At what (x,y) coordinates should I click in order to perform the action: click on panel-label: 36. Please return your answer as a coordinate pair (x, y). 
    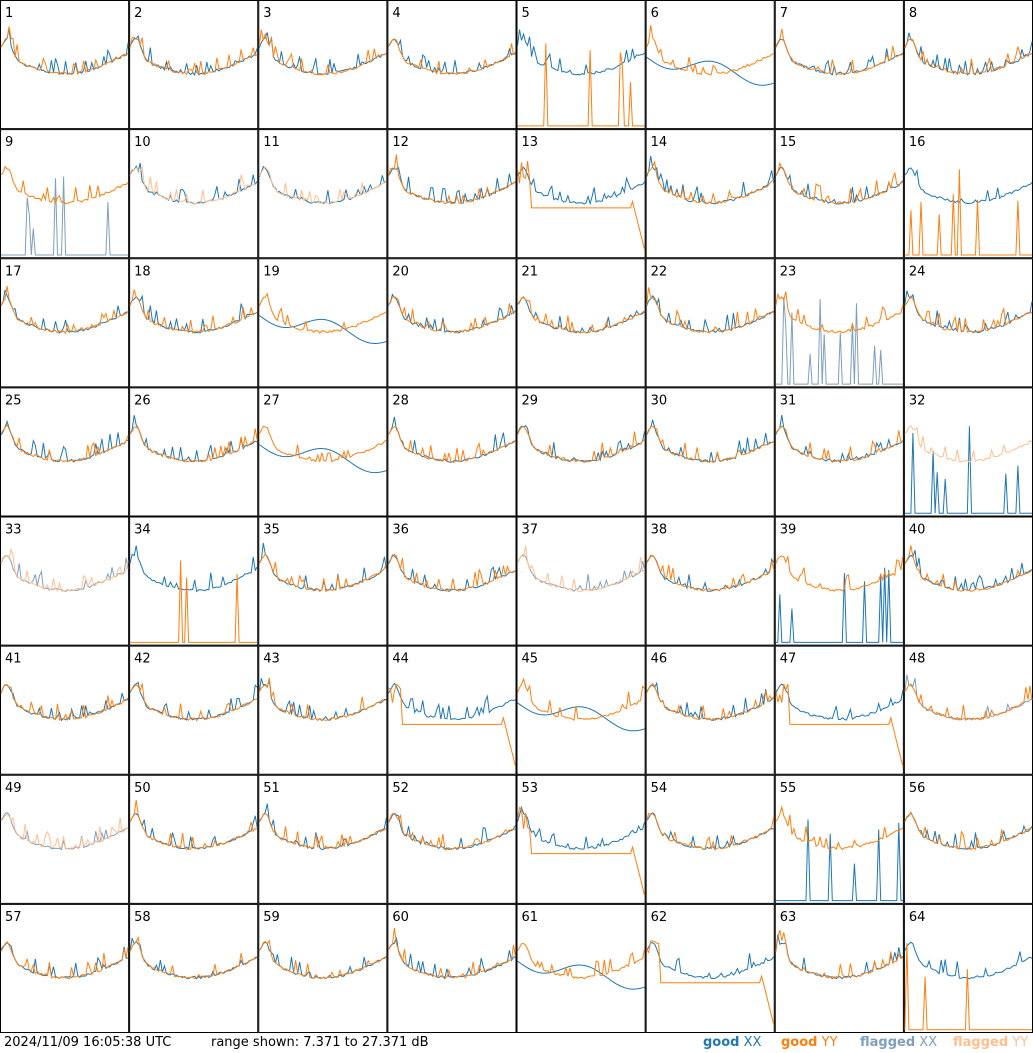
    Looking at the image, I should click on (400, 530).